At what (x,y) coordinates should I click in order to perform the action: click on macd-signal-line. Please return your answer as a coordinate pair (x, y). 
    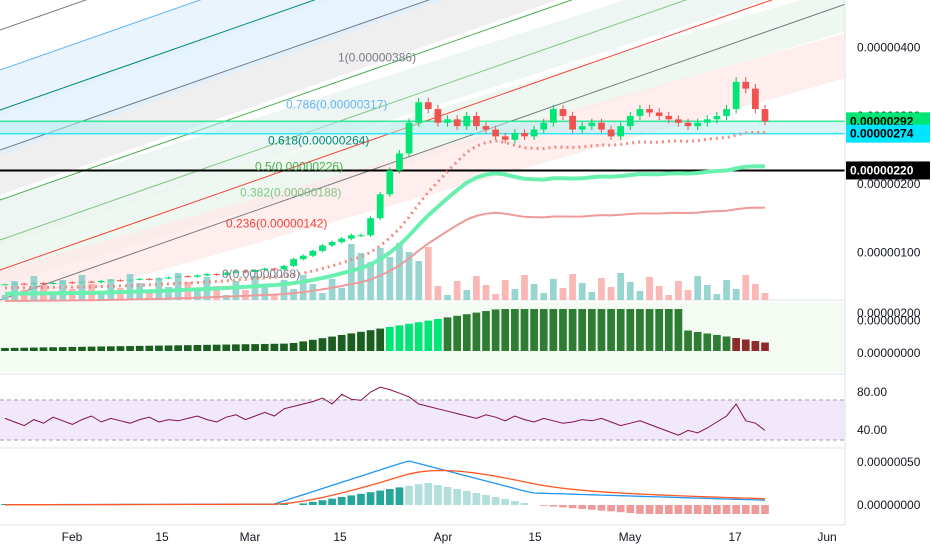
    Looking at the image, I should click on (385, 487).